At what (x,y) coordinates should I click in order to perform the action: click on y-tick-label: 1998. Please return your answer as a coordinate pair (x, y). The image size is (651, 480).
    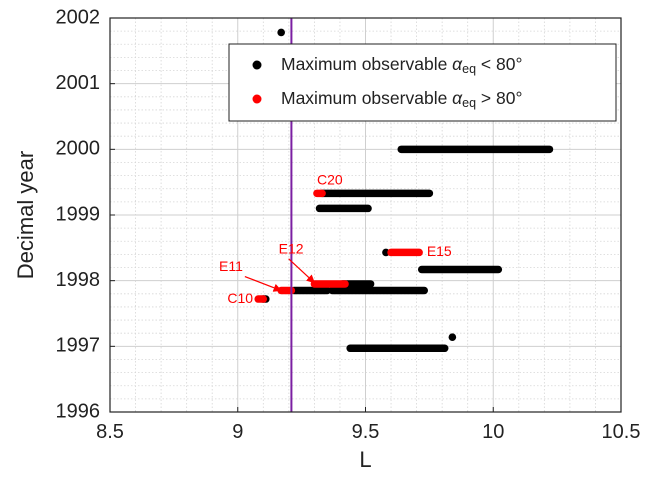
    Looking at the image, I should click on (78, 280).